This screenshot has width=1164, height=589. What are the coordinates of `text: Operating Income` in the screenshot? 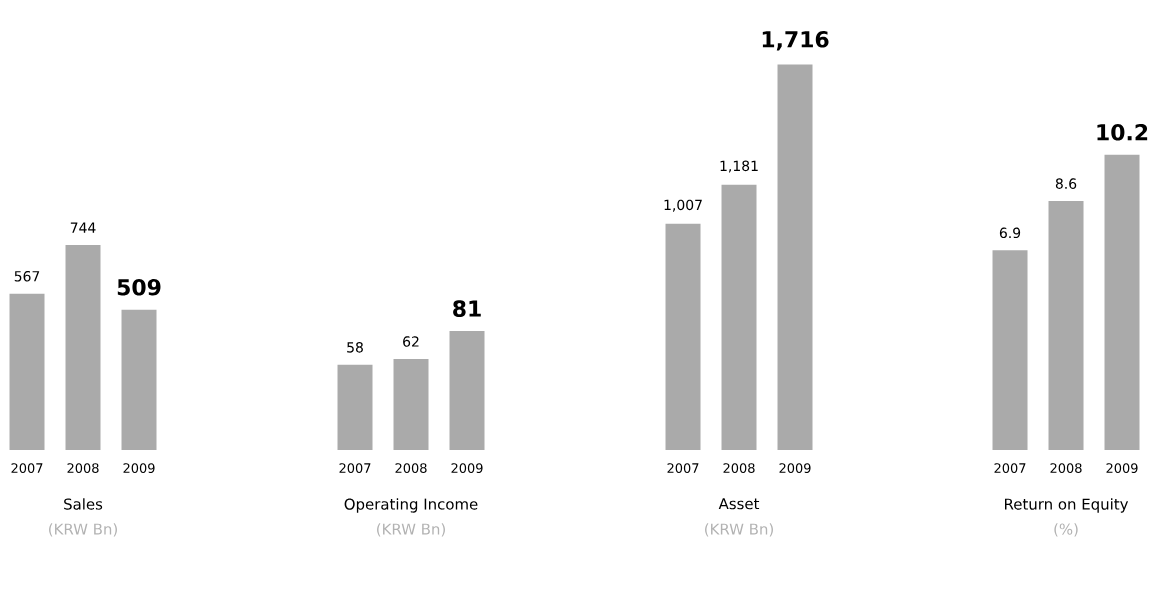 It's located at (411, 505).